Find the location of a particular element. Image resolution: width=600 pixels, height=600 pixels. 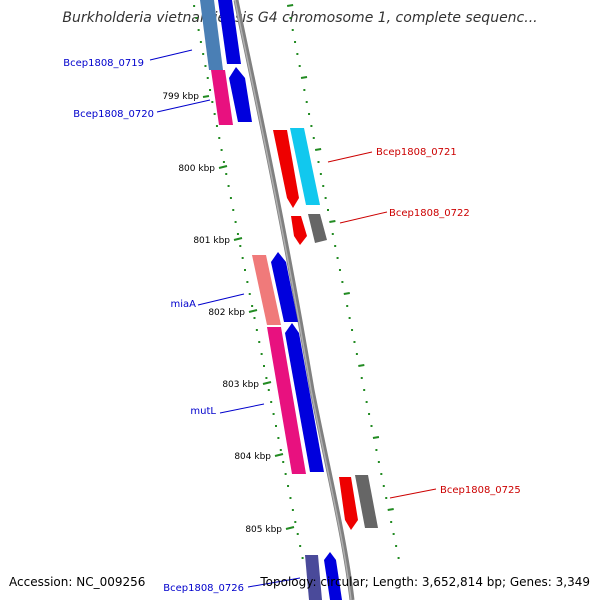

scale-label: 805 kbp is located at coordinates (263, 530).